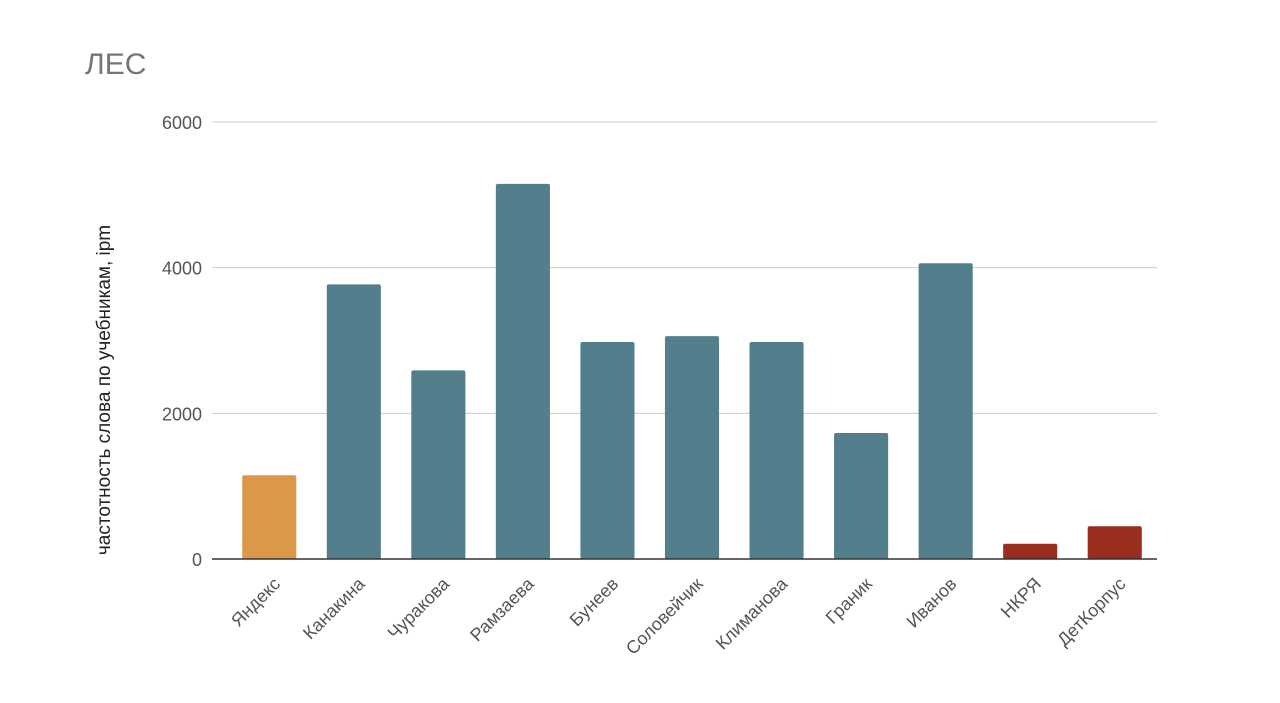 The width and height of the screenshot is (1280, 703). I want to click on x-tick-label: ДетКорпус, so click(1091, 612).